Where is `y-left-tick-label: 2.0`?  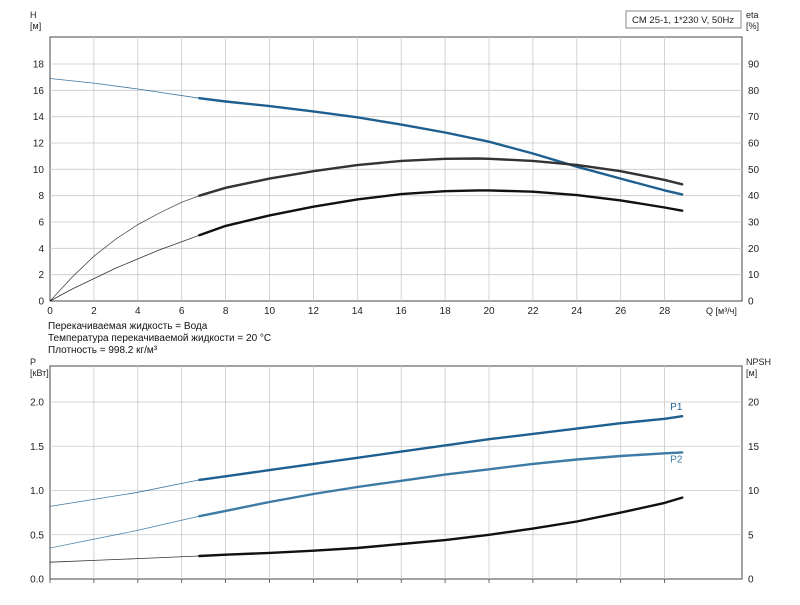
y-left-tick-label: 2.0 is located at coordinates (37, 403).